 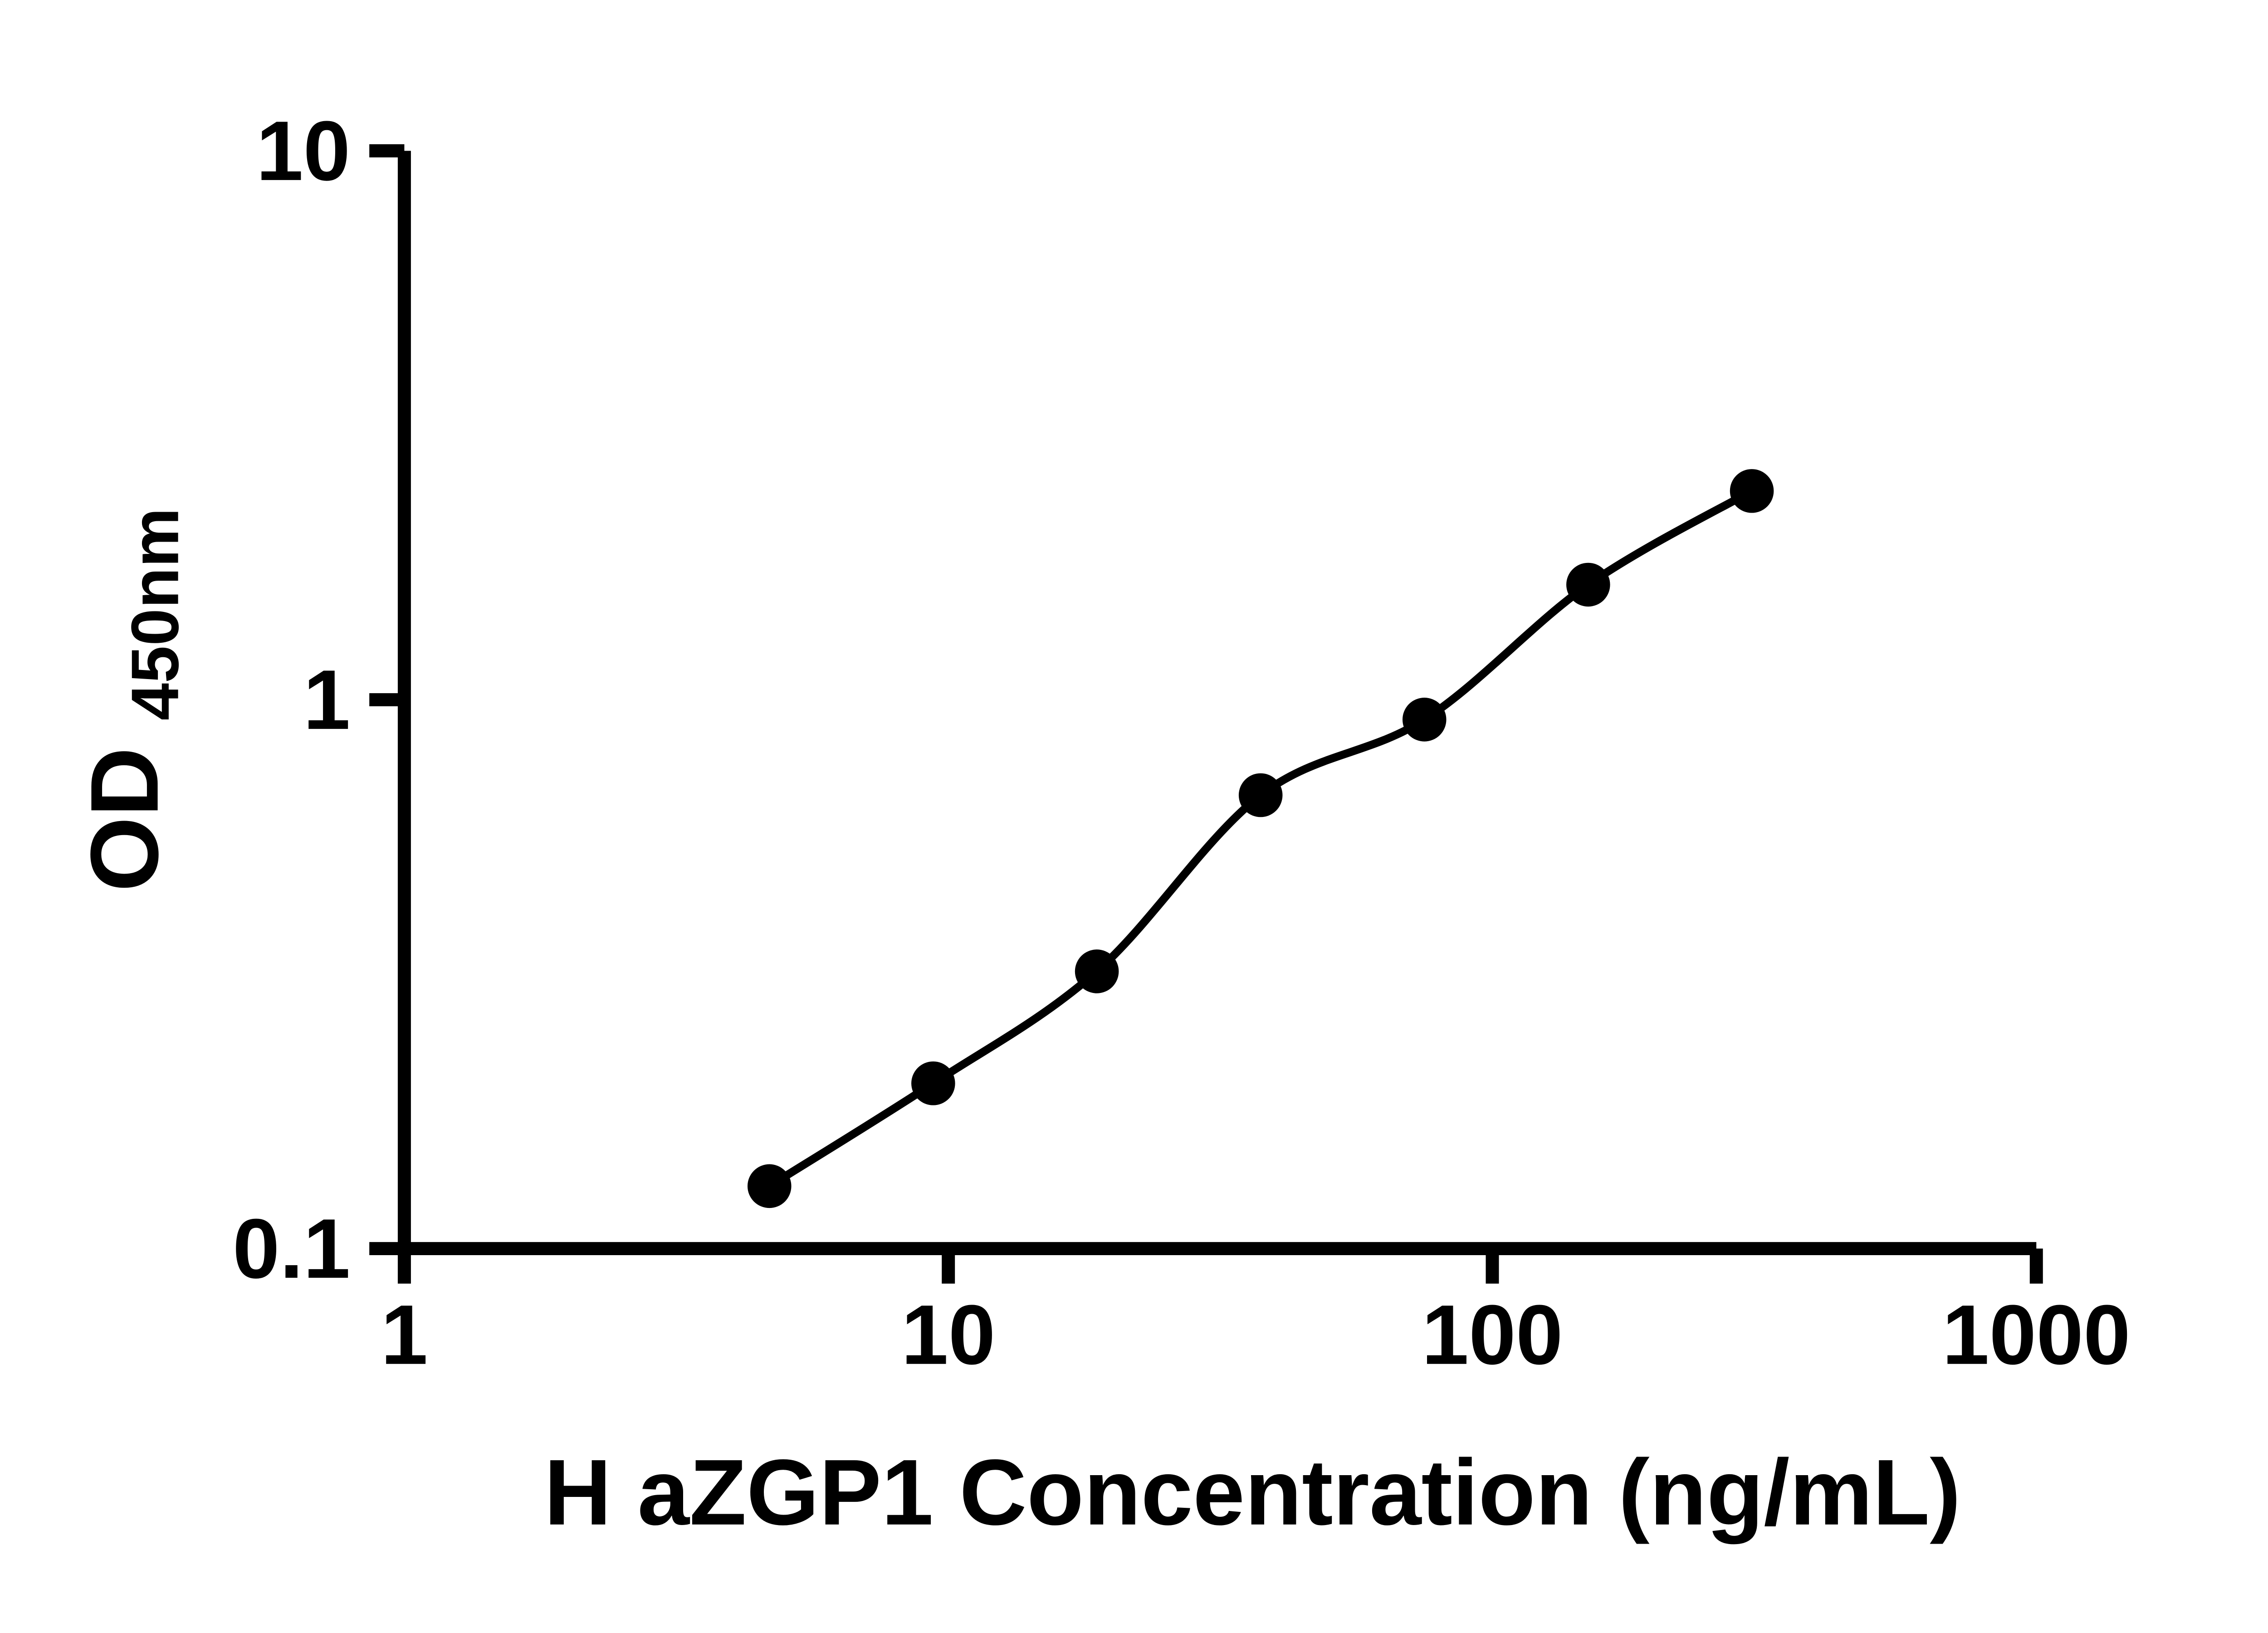 What do you see at coordinates (1493, 1334) in the screenshot?
I see `x-tick-label: 100` at bounding box center [1493, 1334].